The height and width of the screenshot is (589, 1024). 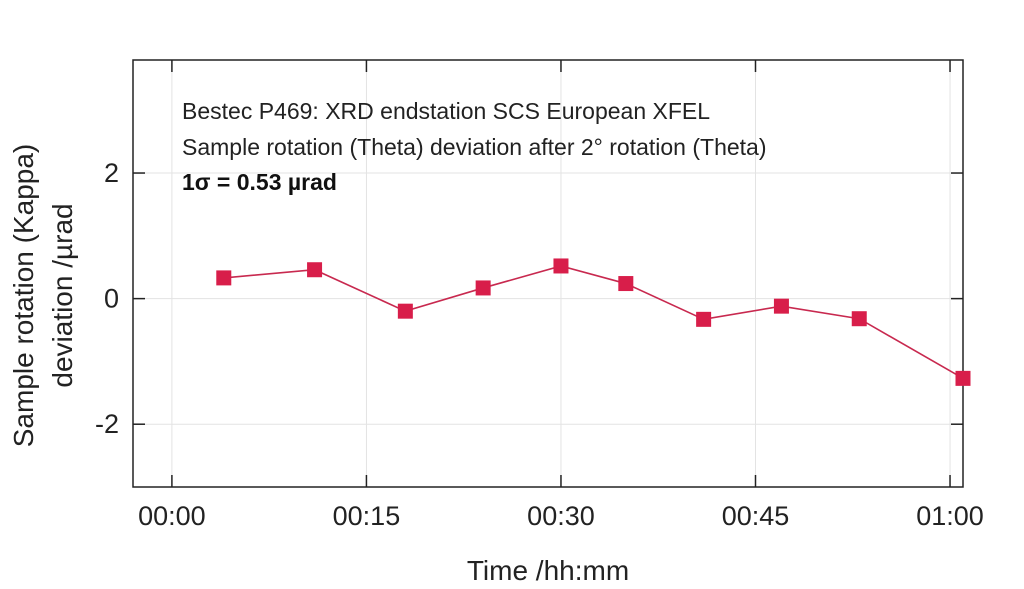 What do you see at coordinates (111, 299) in the screenshot?
I see `y-tick-label: 0` at bounding box center [111, 299].